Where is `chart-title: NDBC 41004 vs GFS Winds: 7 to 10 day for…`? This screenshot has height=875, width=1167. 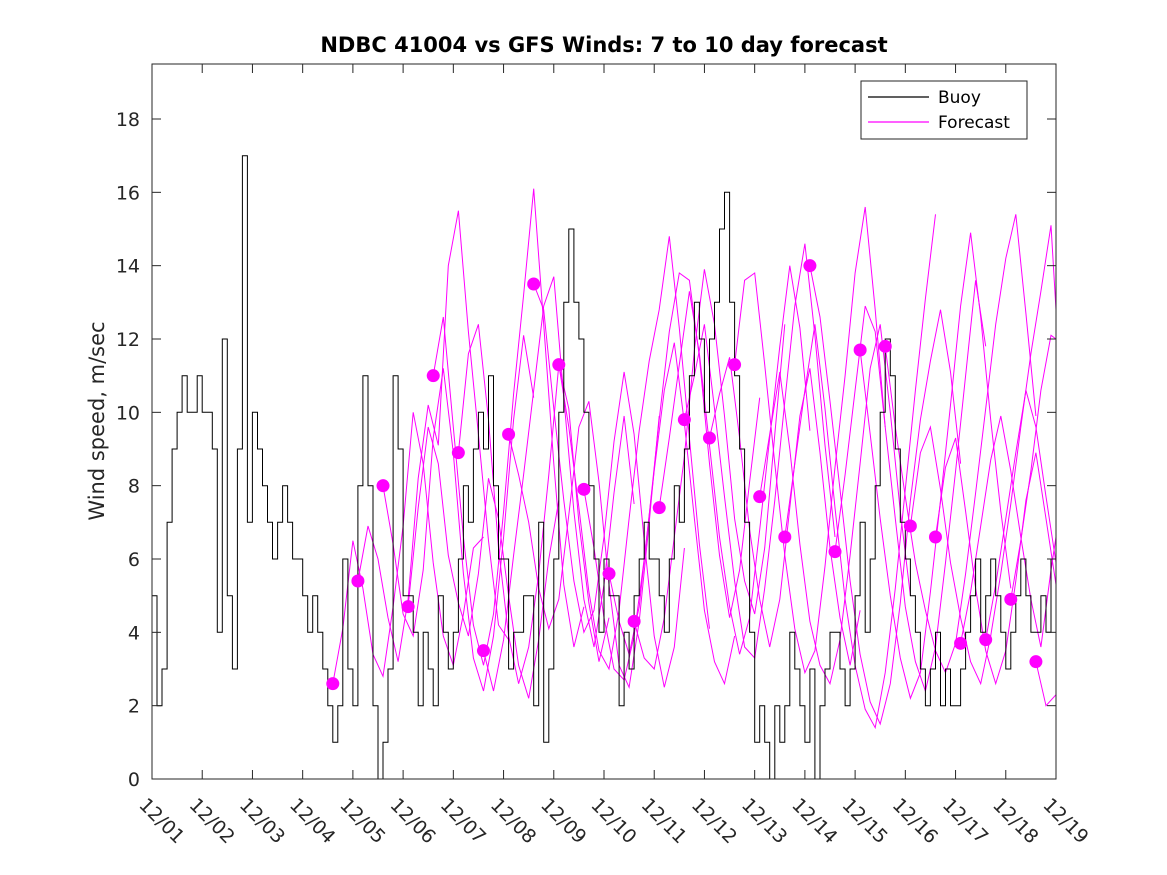 chart-title: NDBC 41004 vs GFS Winds: 7 to 10 day for… is located at coordinates (603, 45).